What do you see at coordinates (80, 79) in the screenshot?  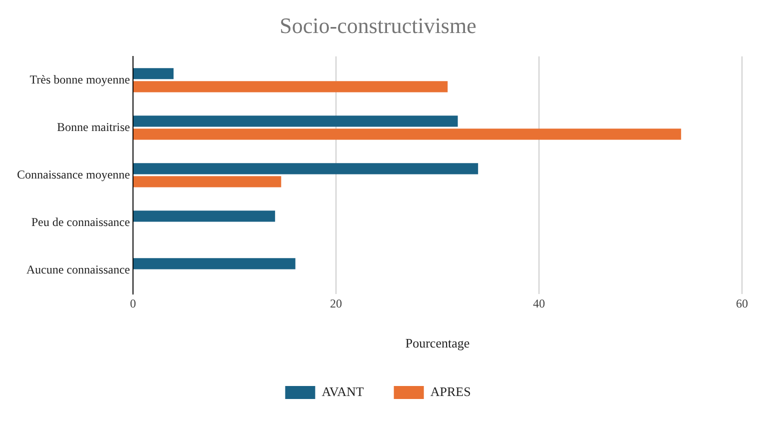 I see `y-tick-label: Très bonne moyenne` at bounding box center [80, 79].